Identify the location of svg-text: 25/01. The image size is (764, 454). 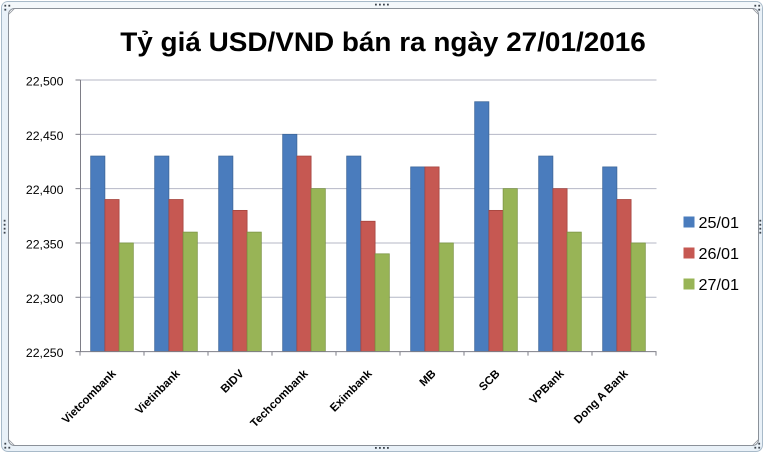
(719, 223).